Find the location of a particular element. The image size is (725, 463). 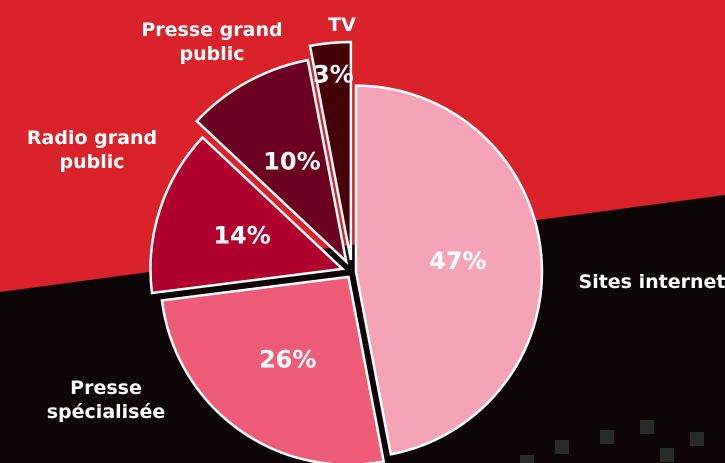

value-label: 10% is located at coordinates (291, 162).